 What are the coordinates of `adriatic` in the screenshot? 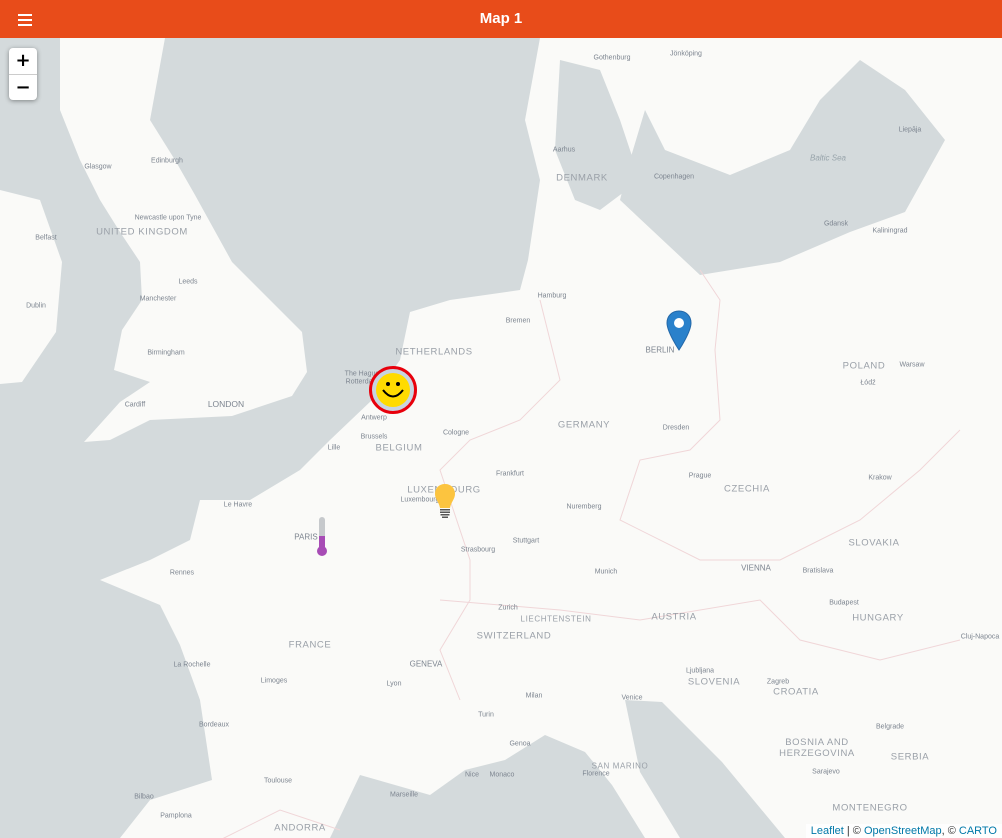 It's located at (705, 769).